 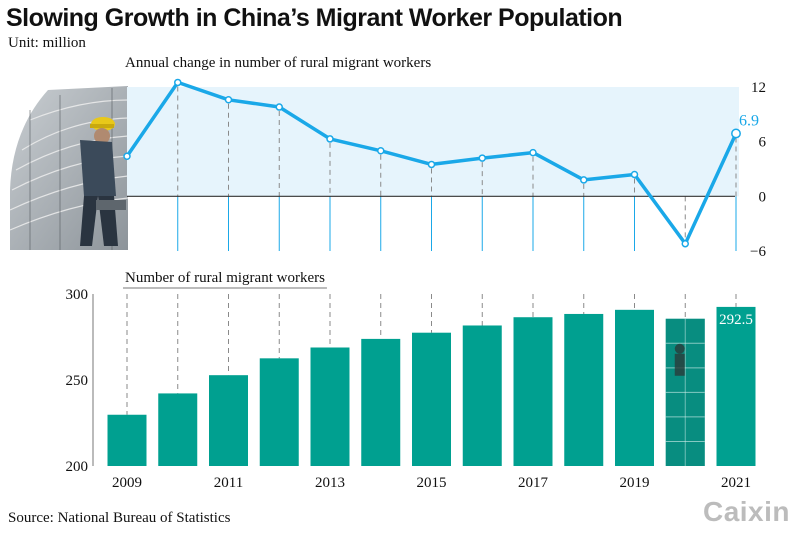 I want to click on line-ytick-label: 0, so click(x=763, y=197).